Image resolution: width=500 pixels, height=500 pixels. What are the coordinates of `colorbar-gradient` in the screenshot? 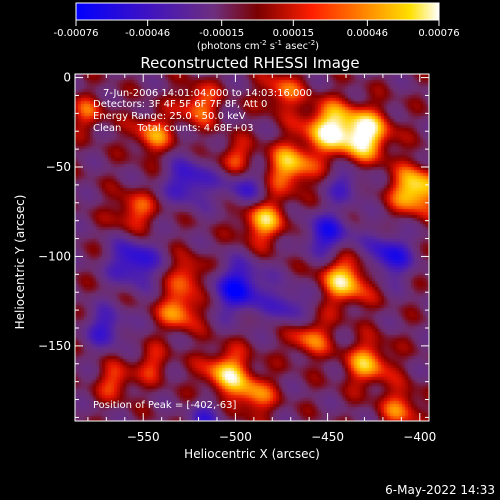 It's located at (257, 11).